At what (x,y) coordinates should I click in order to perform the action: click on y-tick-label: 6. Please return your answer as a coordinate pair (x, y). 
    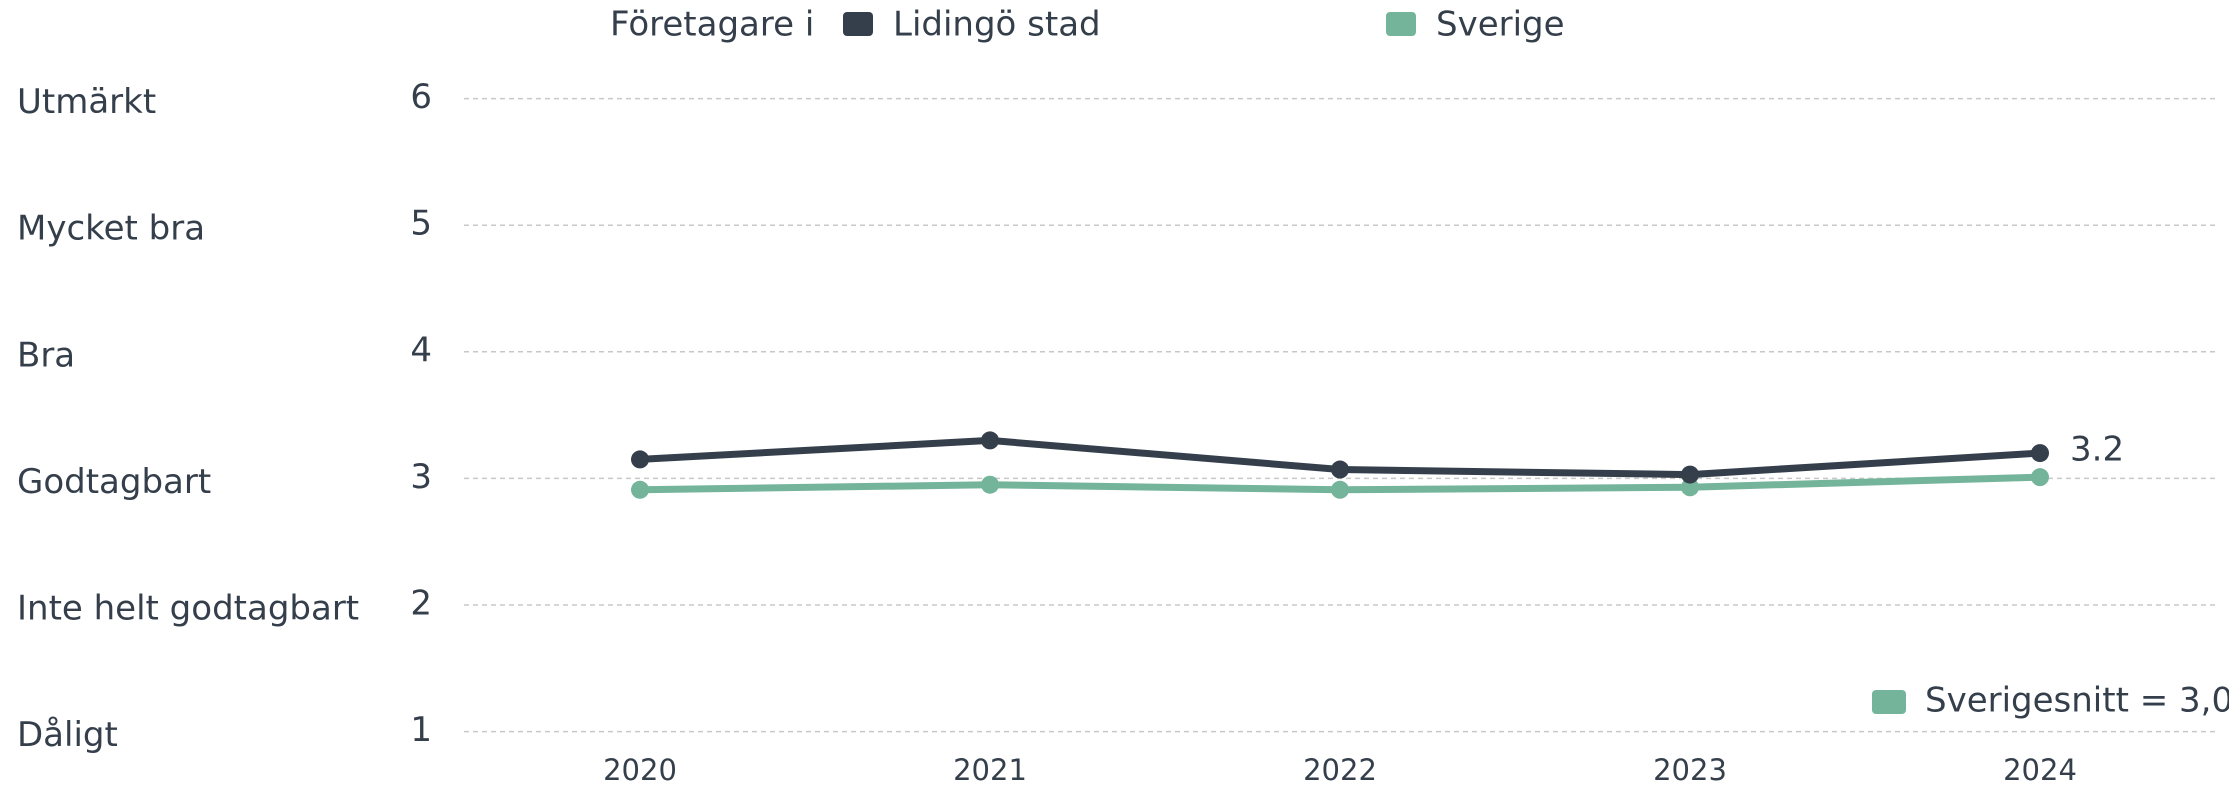
    Looking at the image, I should click on (421, 97).